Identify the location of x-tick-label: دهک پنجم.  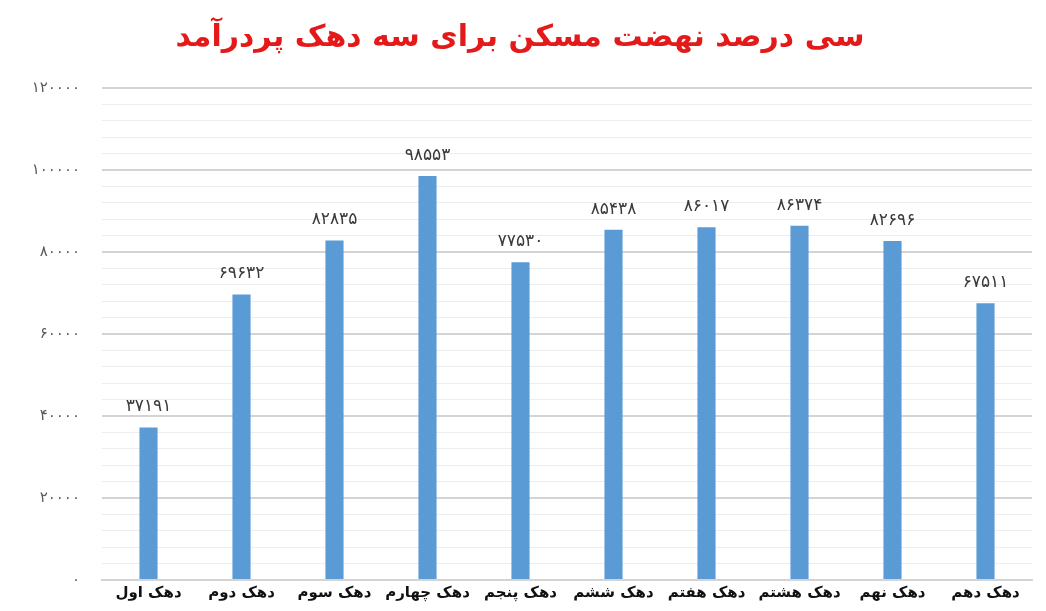
(520, 592).